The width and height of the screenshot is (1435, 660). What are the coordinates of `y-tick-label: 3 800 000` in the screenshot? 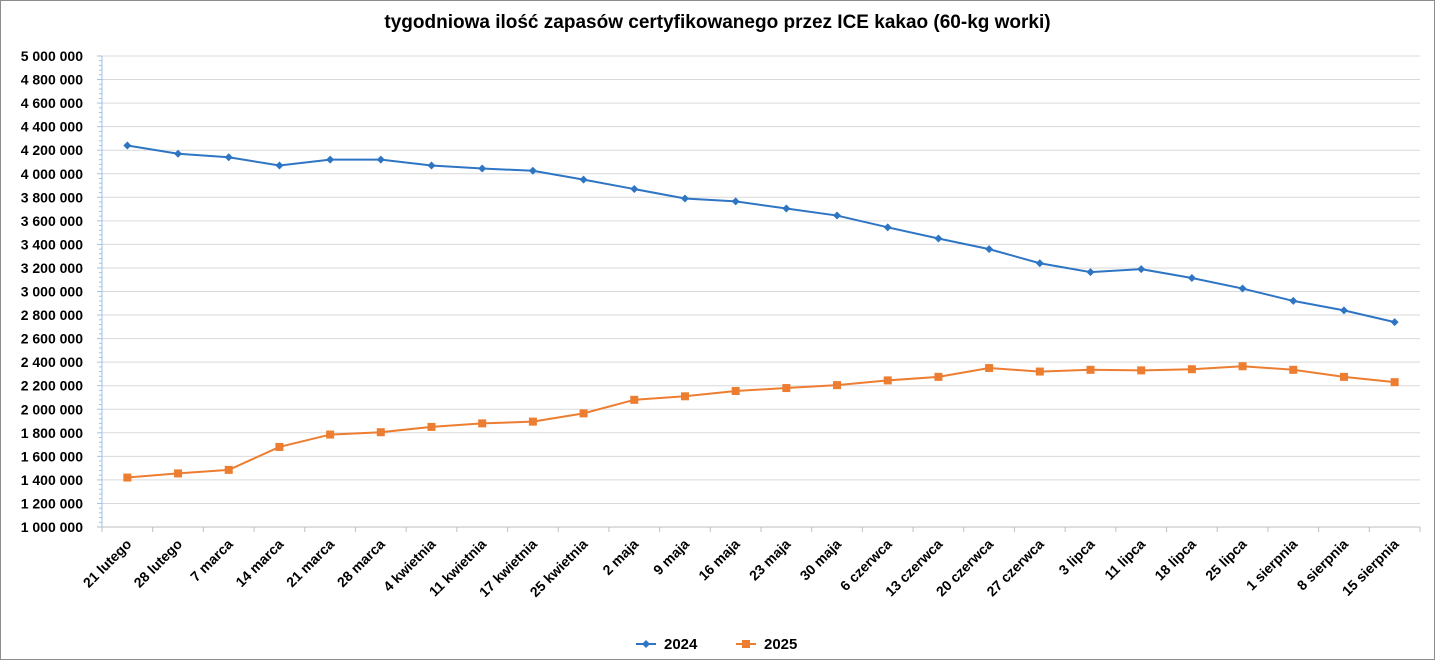 It's located at (52, 197).